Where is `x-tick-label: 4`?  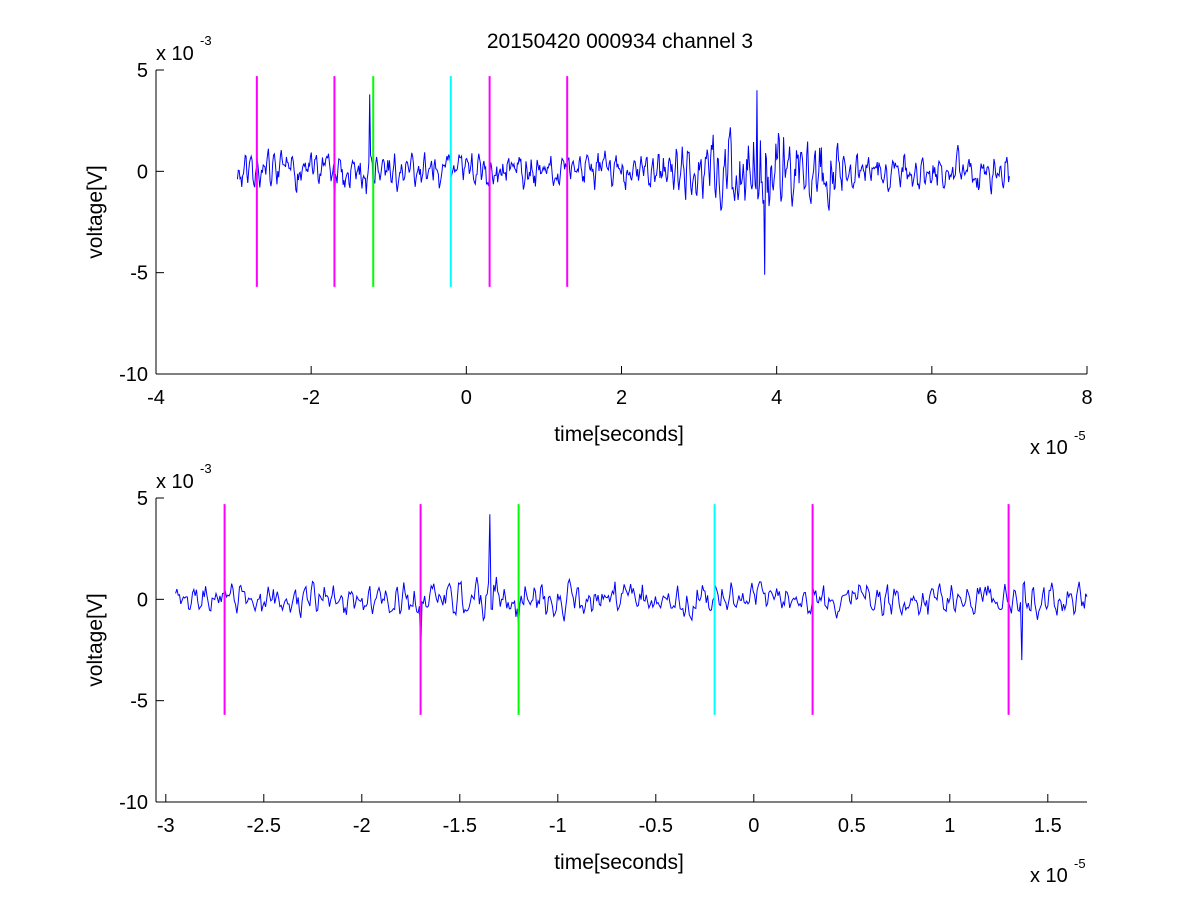 x-tick-label: 4 is located at coordinates (776, 398).